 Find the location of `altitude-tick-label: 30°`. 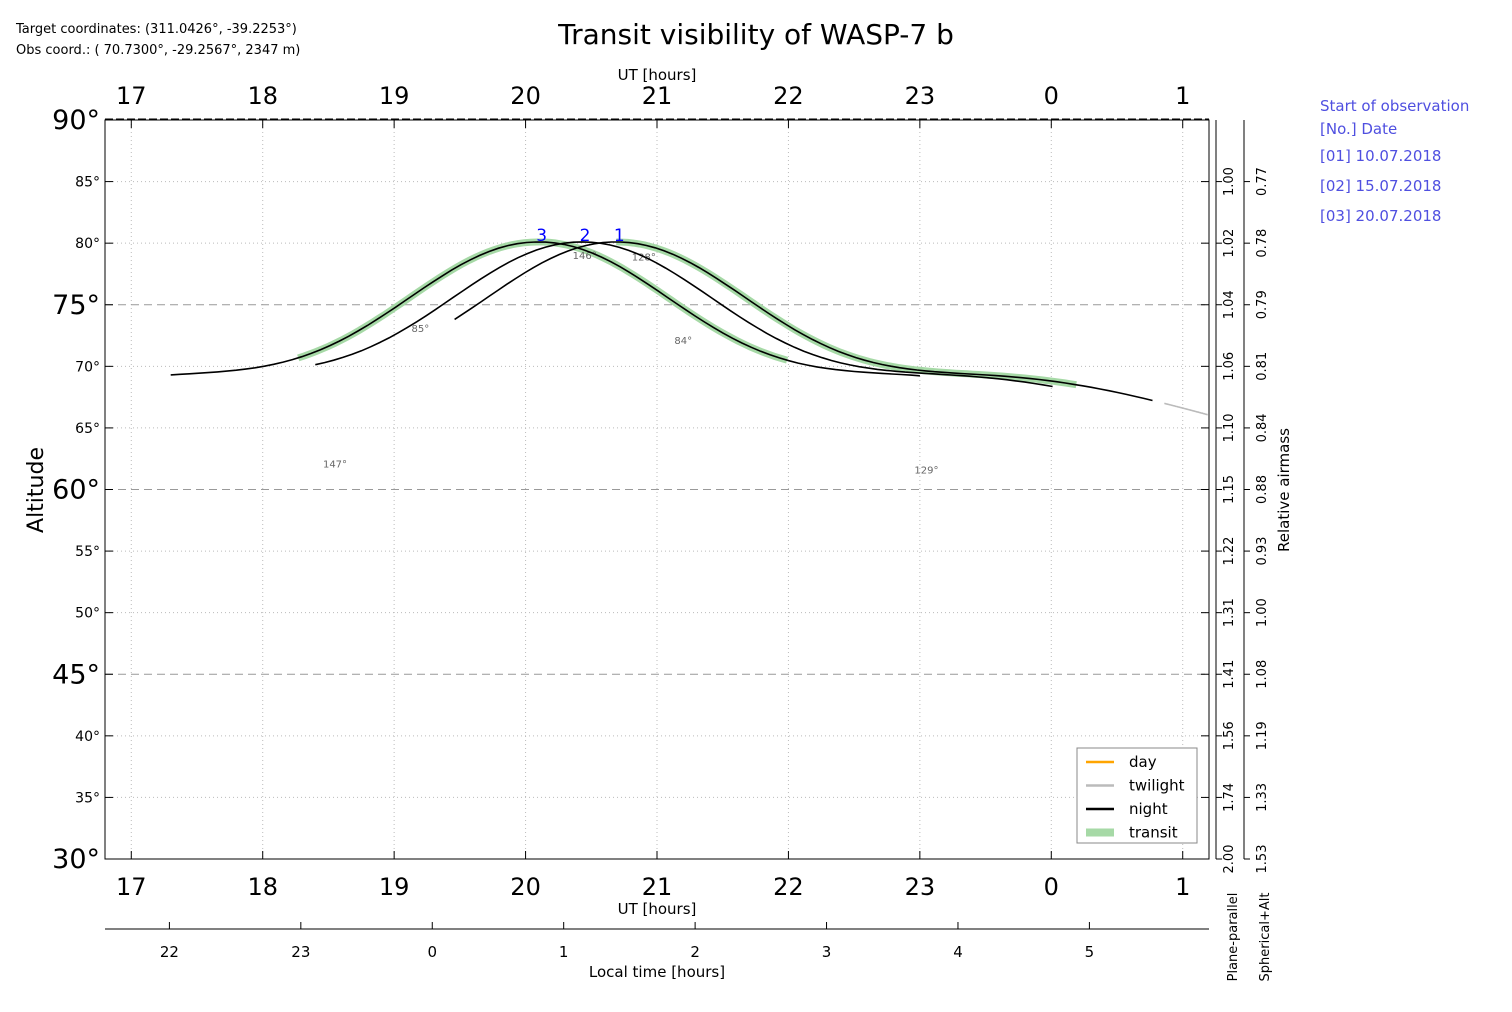

altitude-tick-label: 30° is located at coordinates (76, 859).